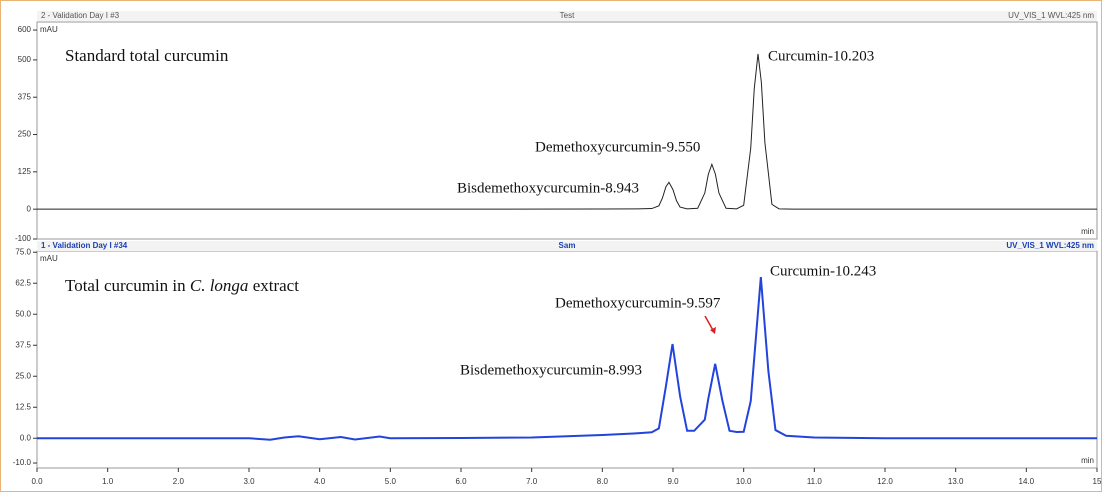 This screenshot has height=492, width=1102. Describe the element at coordinates (1097, 481) in the screenshot. I see `x-tick-label: 15` at that location.